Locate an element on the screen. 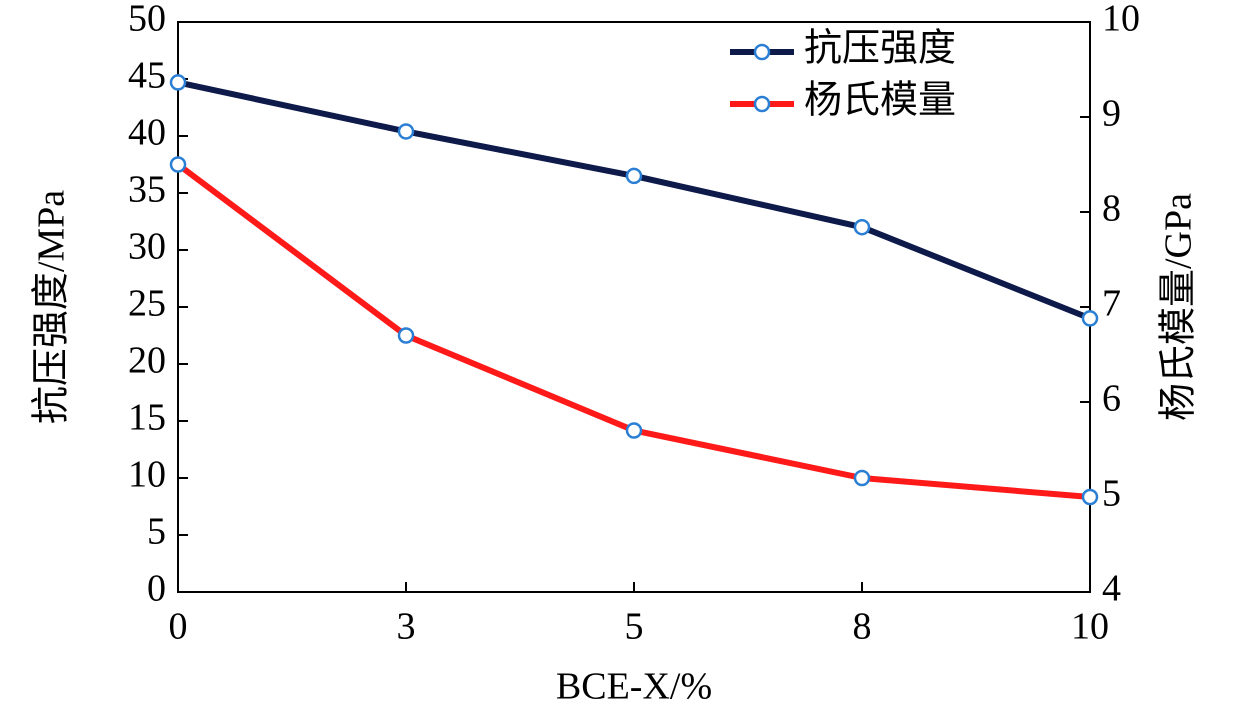 This screenshot has height=719, width=1260. y-tick-label: 40 is located at coordinates (147, 133).